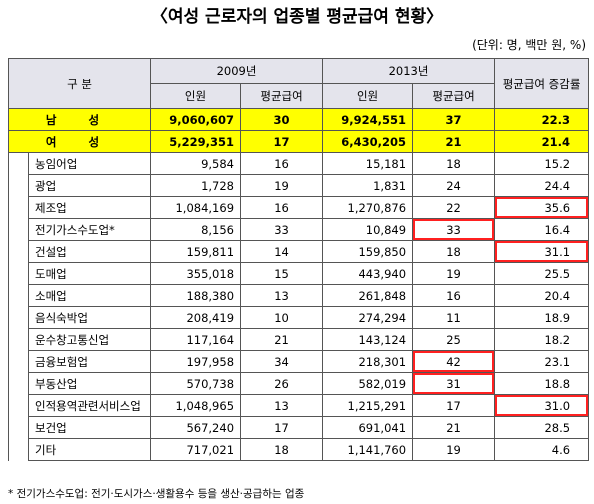 The height and width of the screenshot is (504, 594). I want to click on cell: 여 성, so click(79, 141).